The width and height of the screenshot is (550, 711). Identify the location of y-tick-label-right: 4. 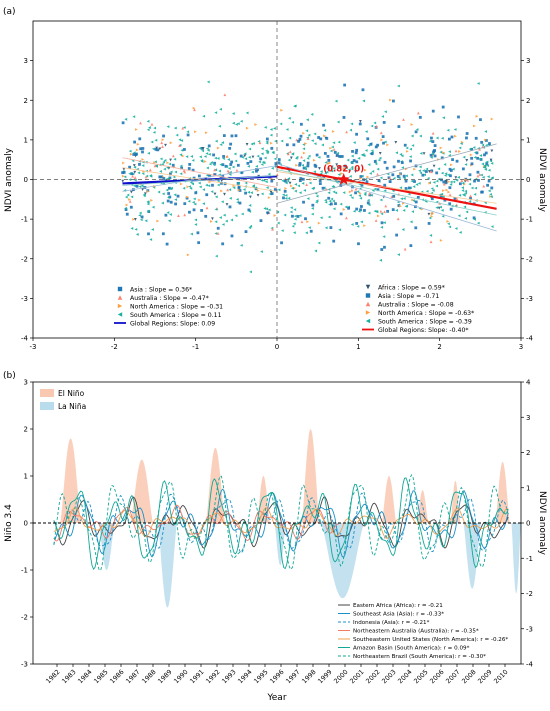
(528, 383).